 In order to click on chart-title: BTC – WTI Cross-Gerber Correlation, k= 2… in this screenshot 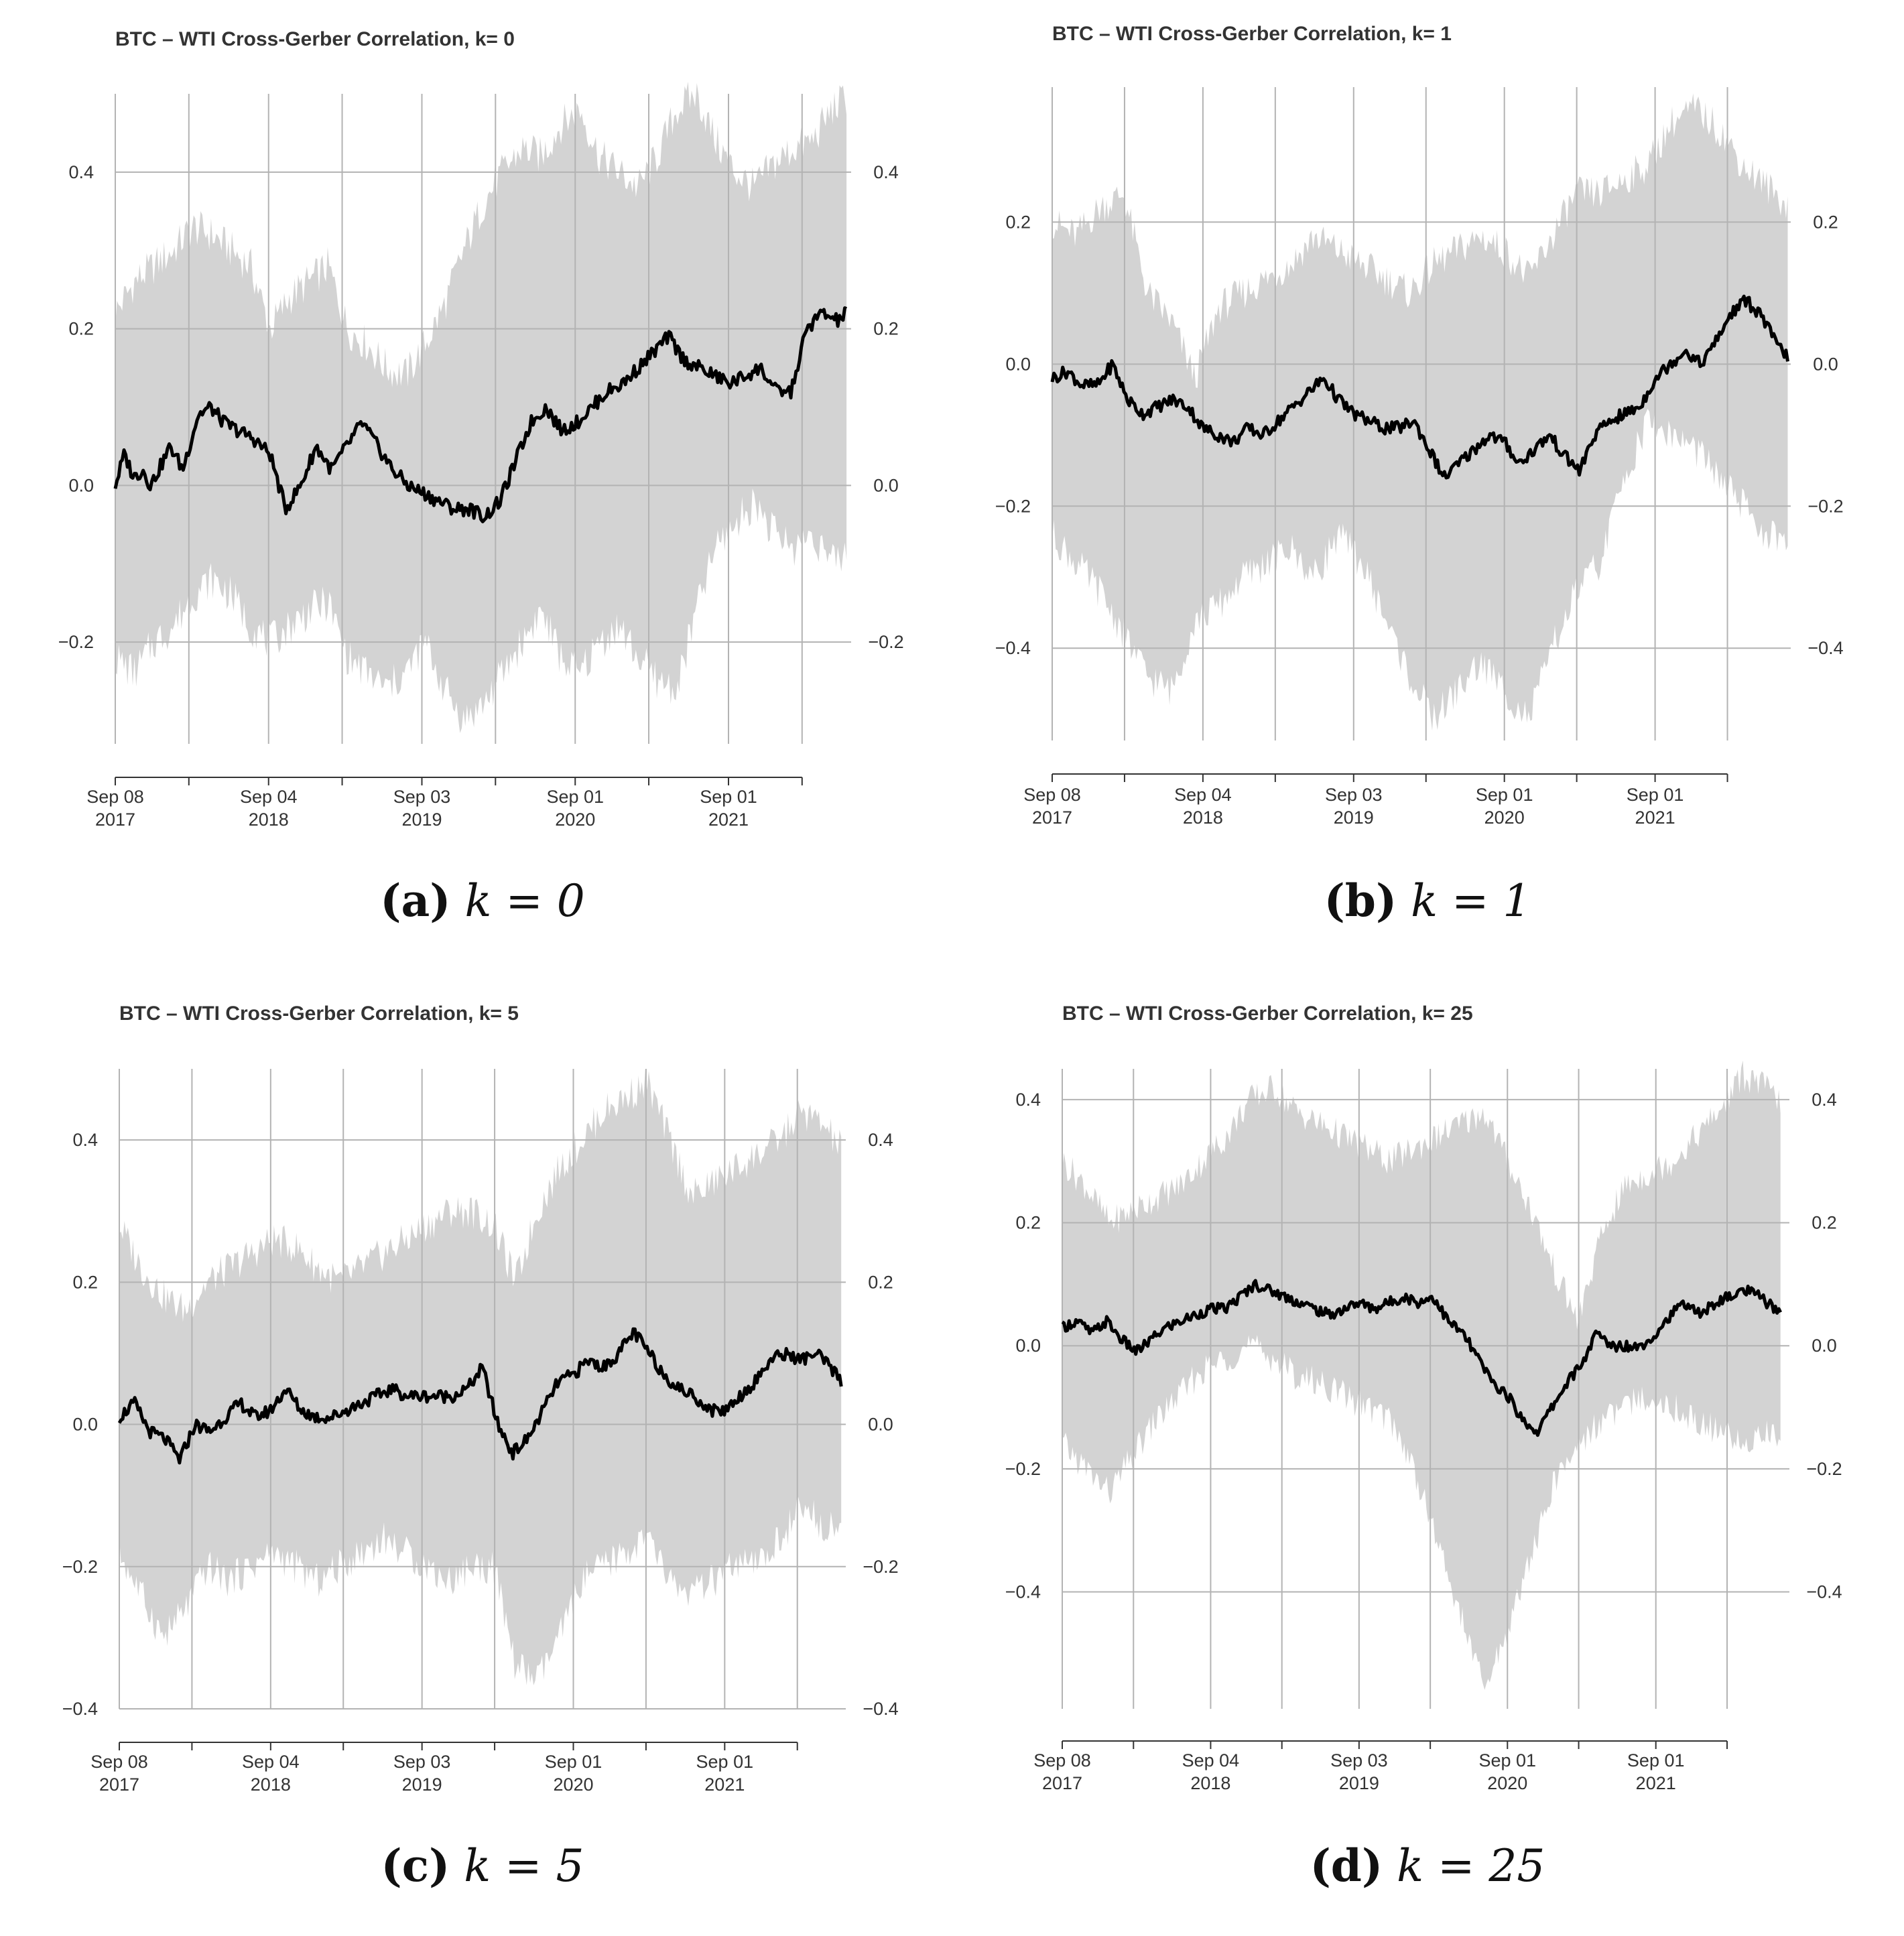, I will do `click(1267, 1014)`.